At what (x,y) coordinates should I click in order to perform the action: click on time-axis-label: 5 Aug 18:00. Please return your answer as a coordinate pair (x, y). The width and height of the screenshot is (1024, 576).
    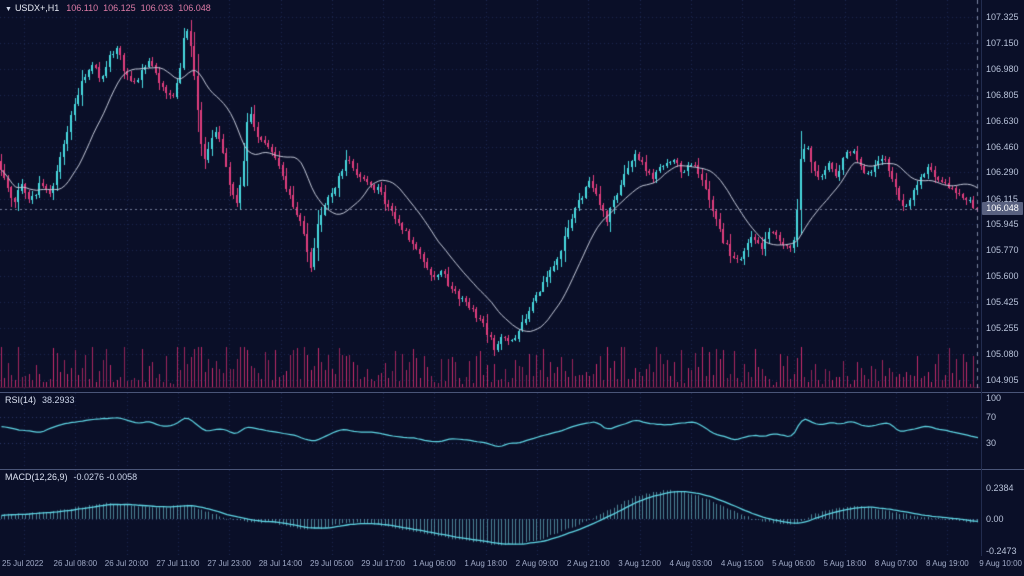
    Looking at the image, I should click on (845, 563).